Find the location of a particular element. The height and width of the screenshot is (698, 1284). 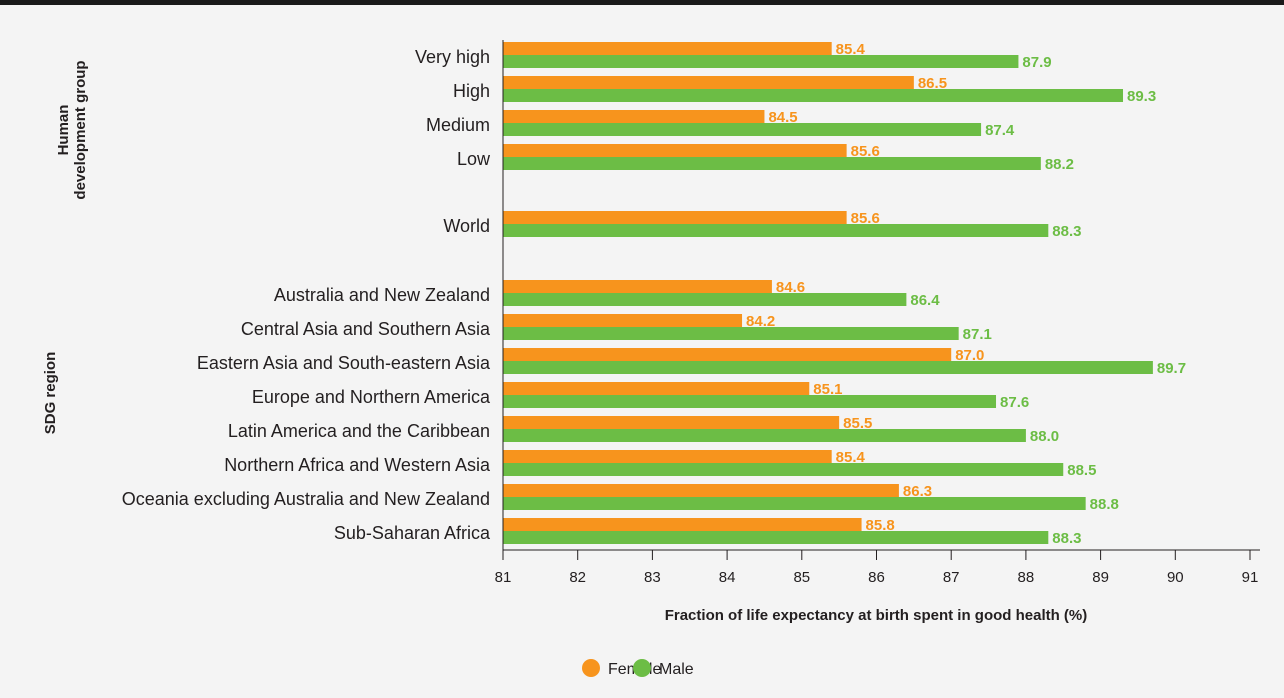

category-label: Sub-Saharan Africa is located at coordinates (412, 533).